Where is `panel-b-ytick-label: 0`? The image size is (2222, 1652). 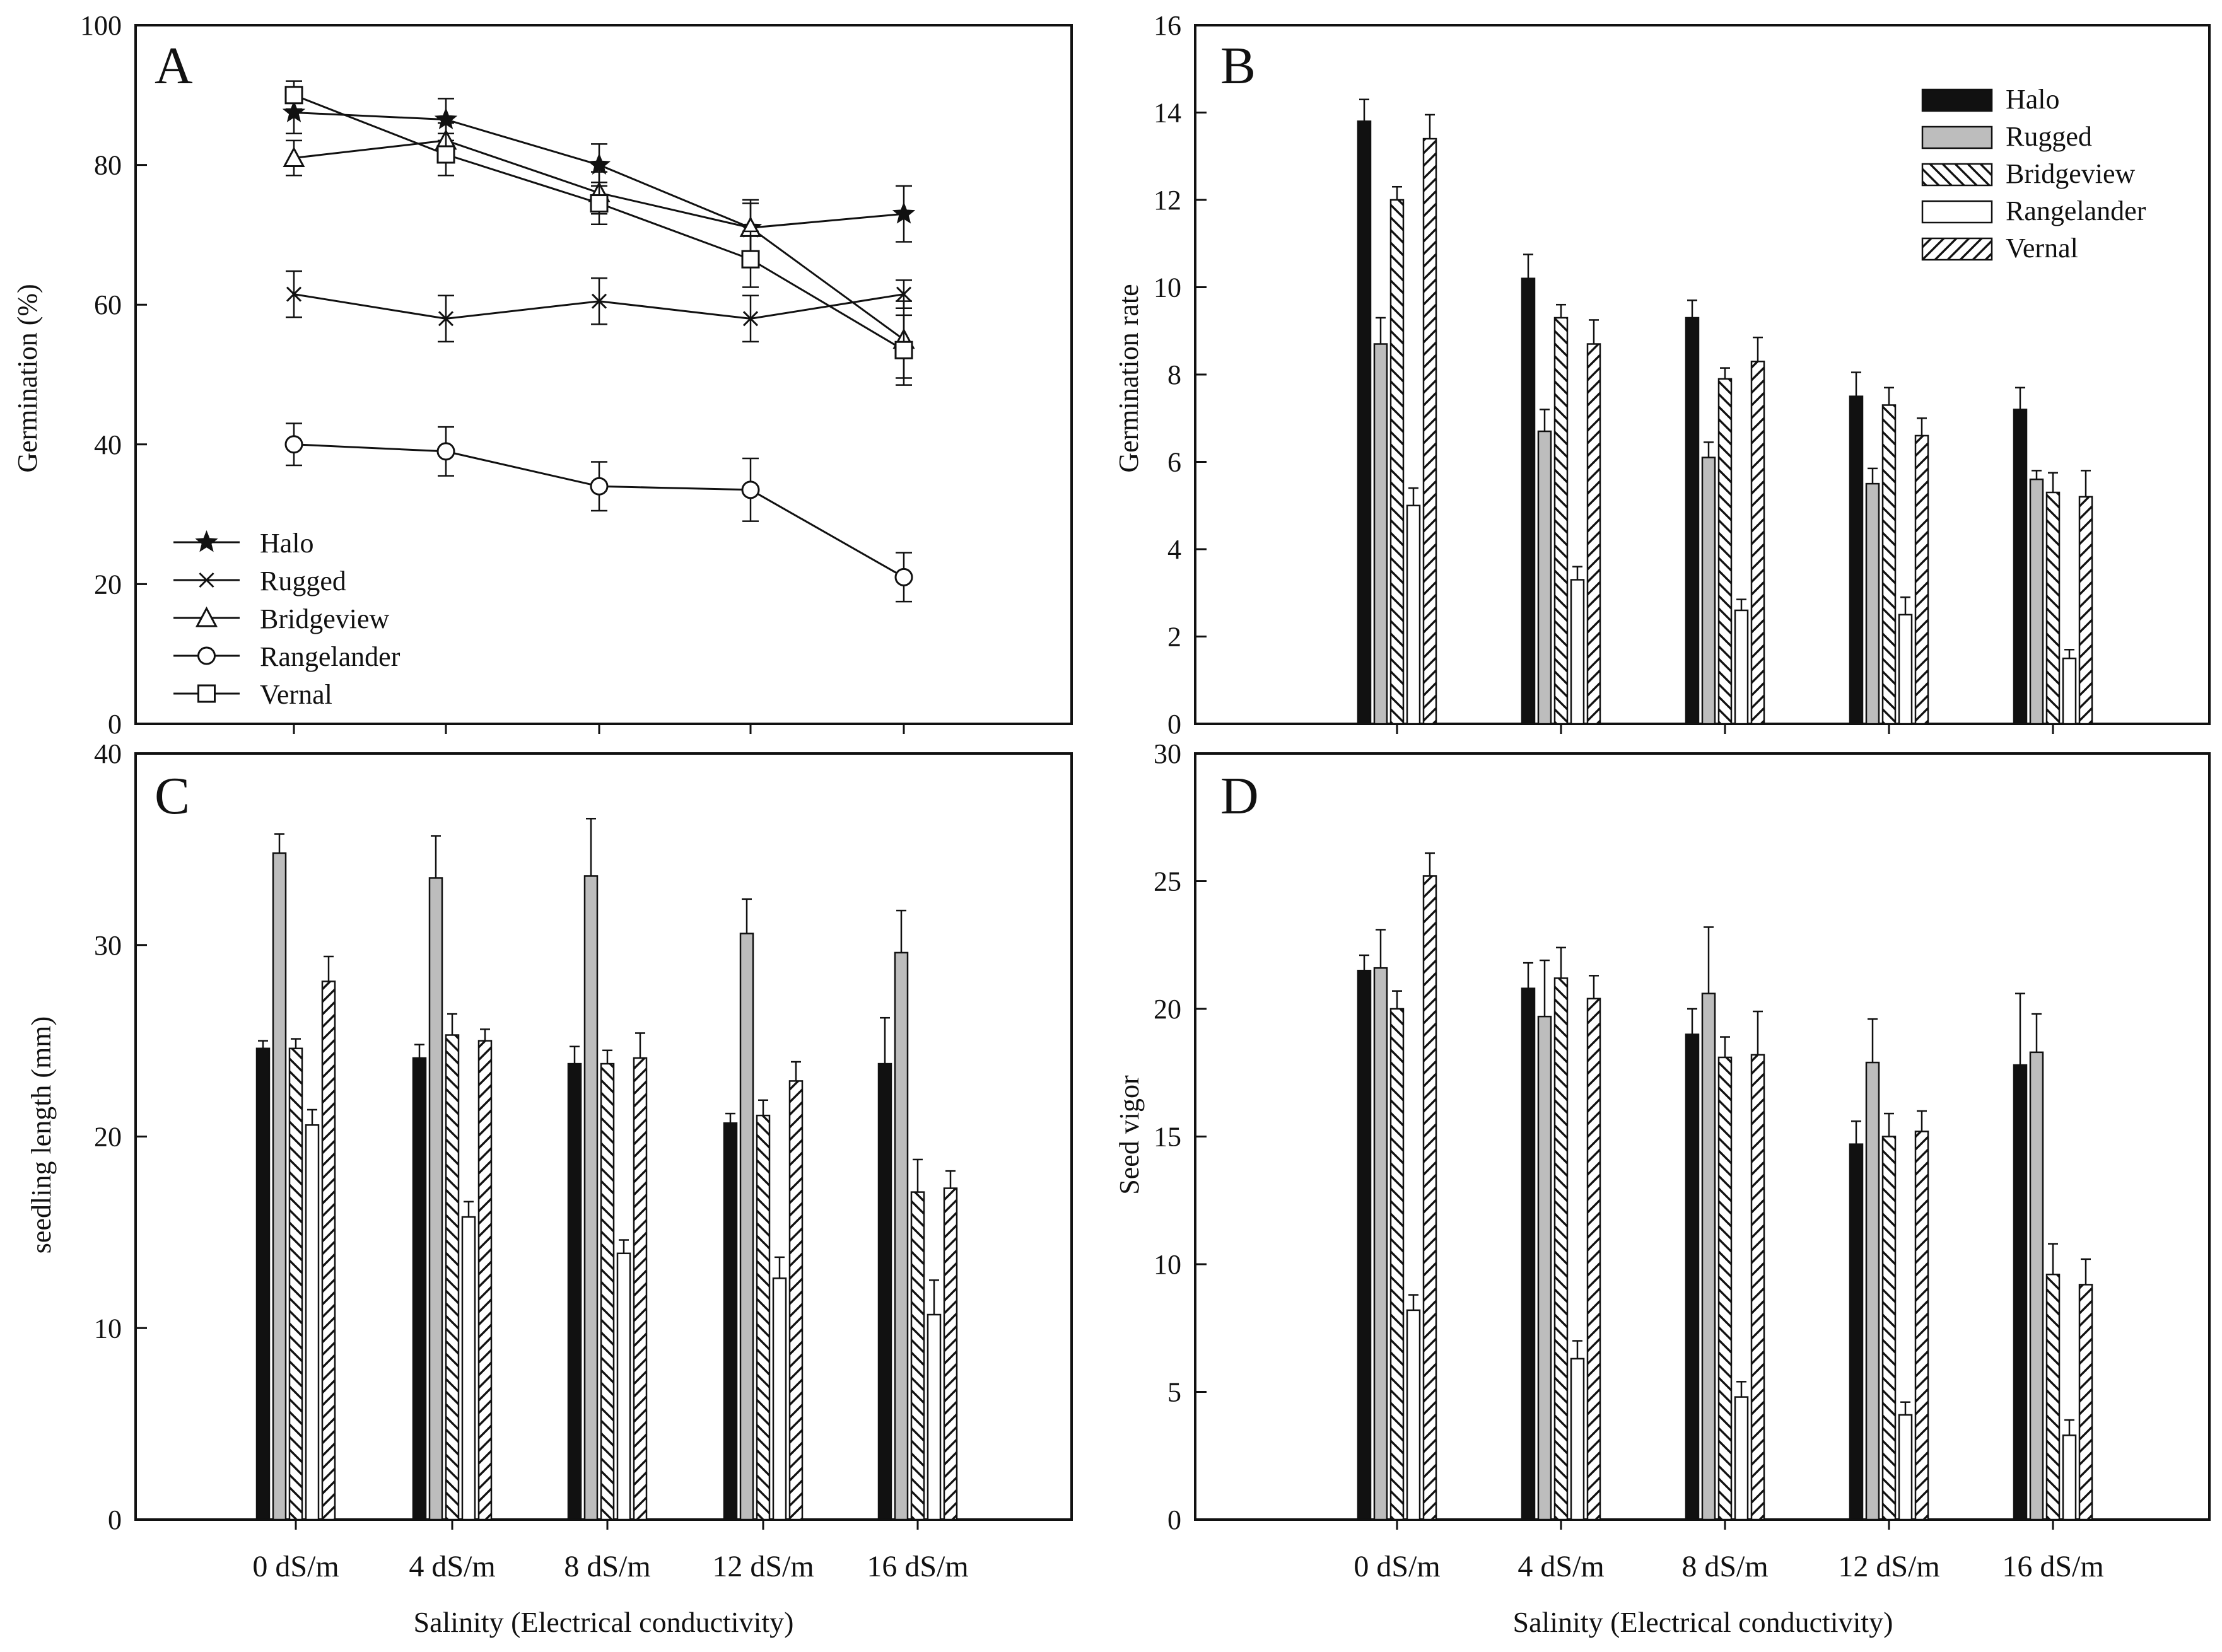 panel-b-ytick-label: 0 is located at coordinates (1174, 724).